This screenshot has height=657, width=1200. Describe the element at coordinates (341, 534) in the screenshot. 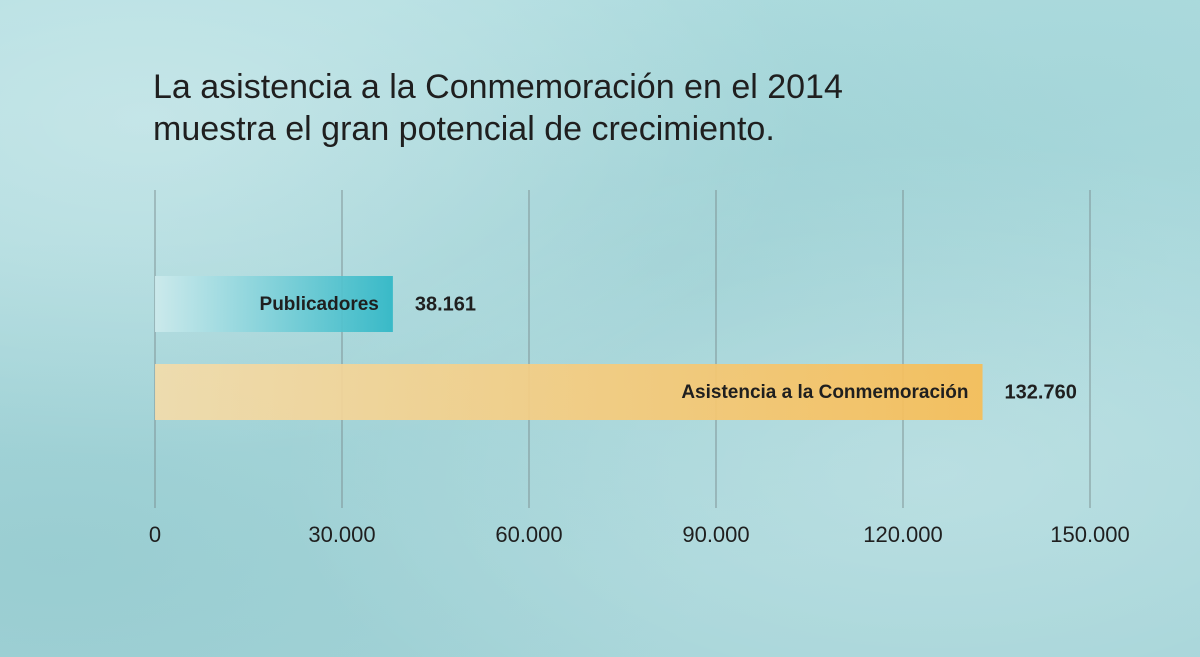

I see `x-tick-label-1: 30.000` at that location.